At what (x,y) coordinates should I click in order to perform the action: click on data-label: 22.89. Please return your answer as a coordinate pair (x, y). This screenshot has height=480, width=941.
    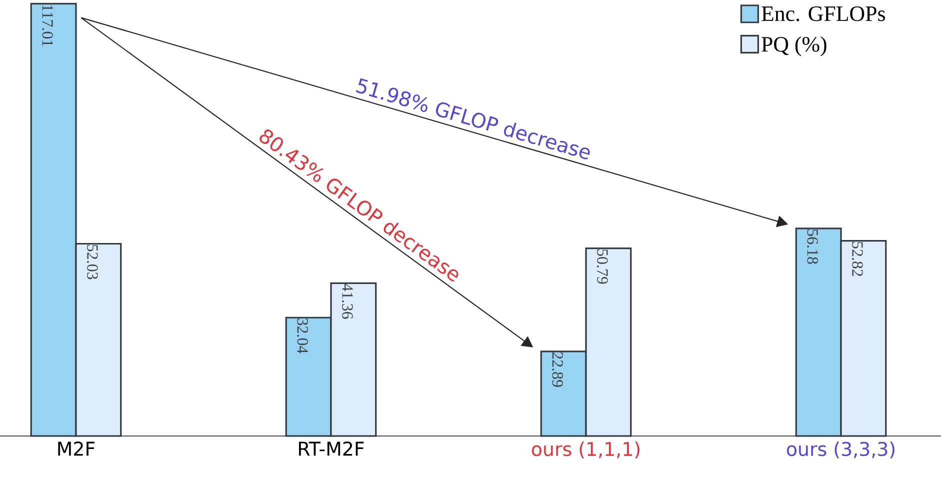
    Looking at the image, I should click on (557, 369).